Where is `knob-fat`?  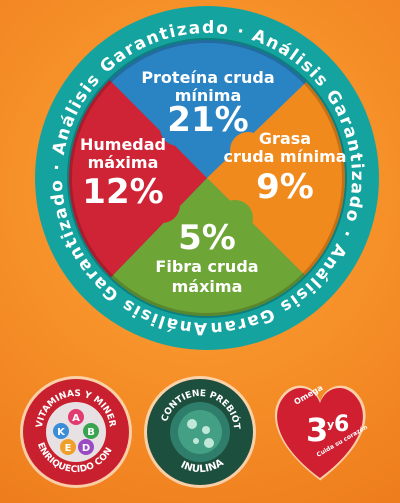
knob-fat is located at coordinates (248, 150).